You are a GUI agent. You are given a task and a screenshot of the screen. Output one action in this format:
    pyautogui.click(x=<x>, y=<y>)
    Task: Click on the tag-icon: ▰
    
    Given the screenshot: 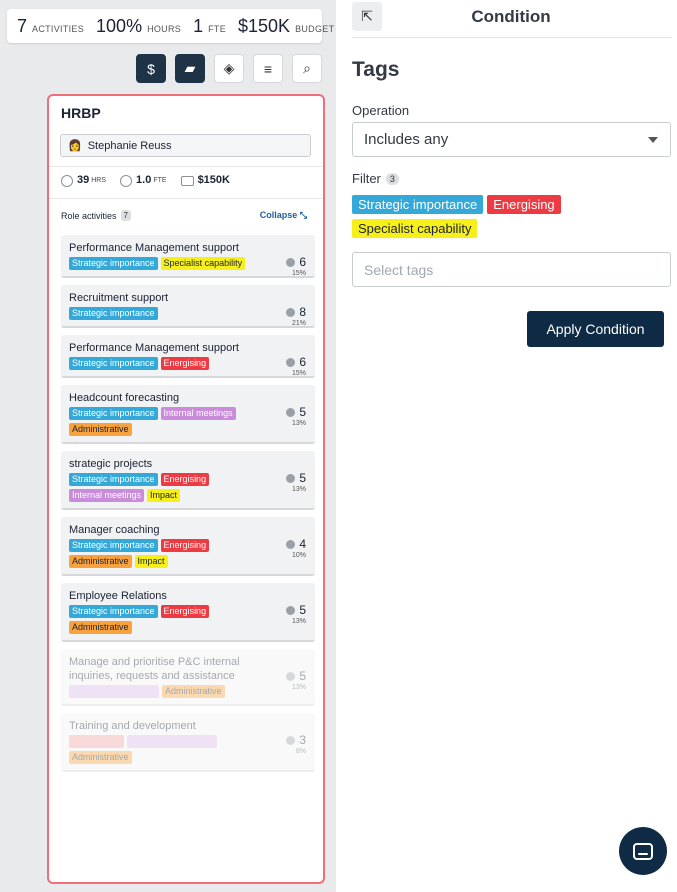 What is the action you would take?
    pyautogui.click(x=190, y=68)
    